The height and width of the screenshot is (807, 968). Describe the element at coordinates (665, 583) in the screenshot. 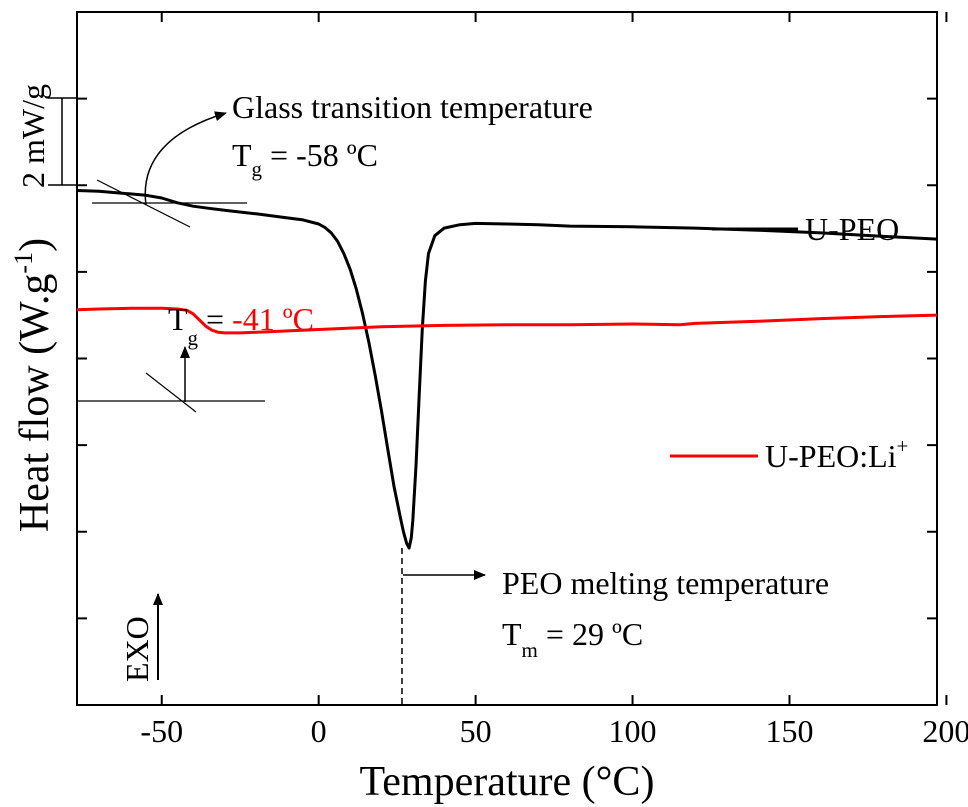

I see `melting-title: PEO melting temperature` at that location.